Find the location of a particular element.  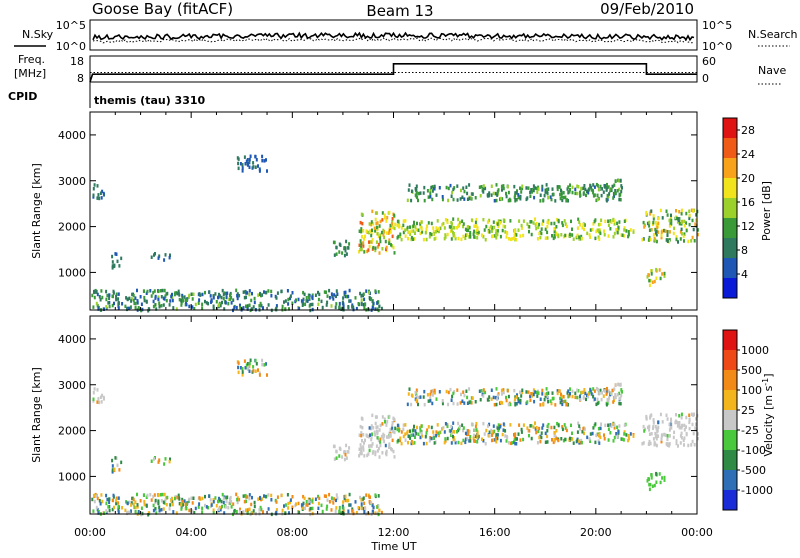

power-colorbar-tick-label: 16 is located at coordinates (748, 202).